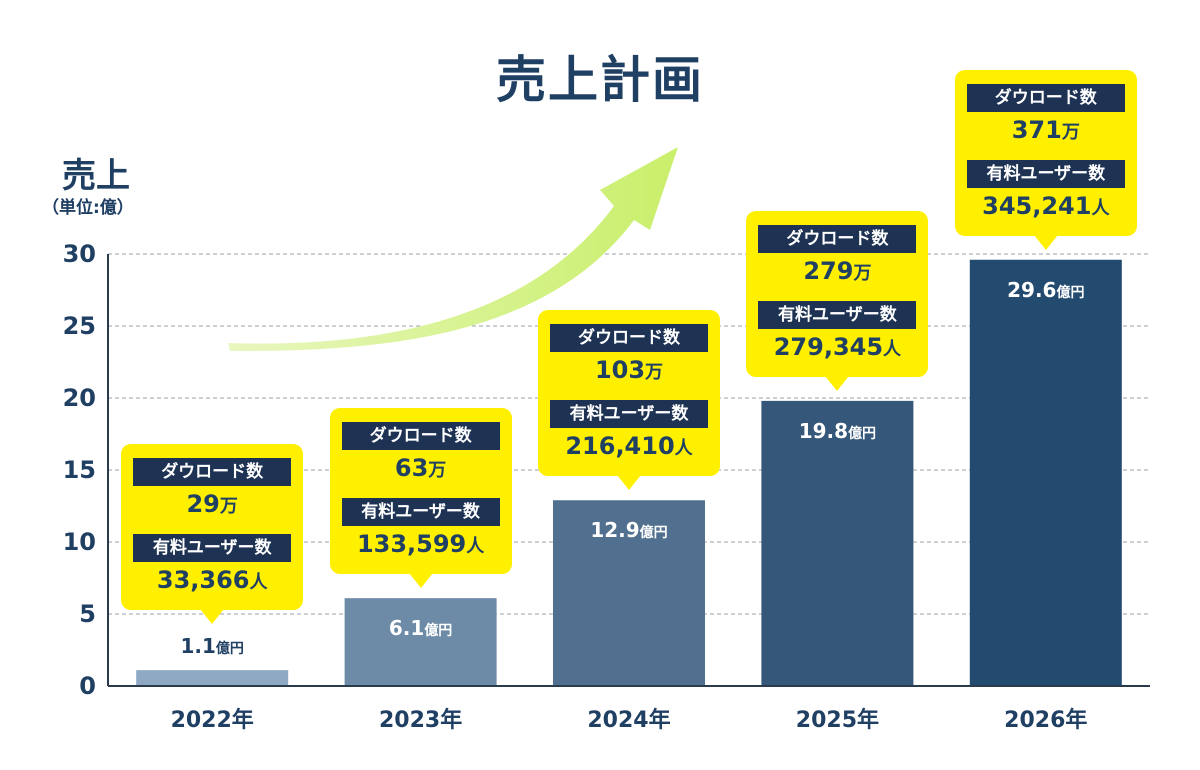 This screenshot has height=770, width=1200. What do you see at coordinates (620, 446) in the screenshot?
I see `paid-users-value-number: 216,410` at bounding box center [620, 446].